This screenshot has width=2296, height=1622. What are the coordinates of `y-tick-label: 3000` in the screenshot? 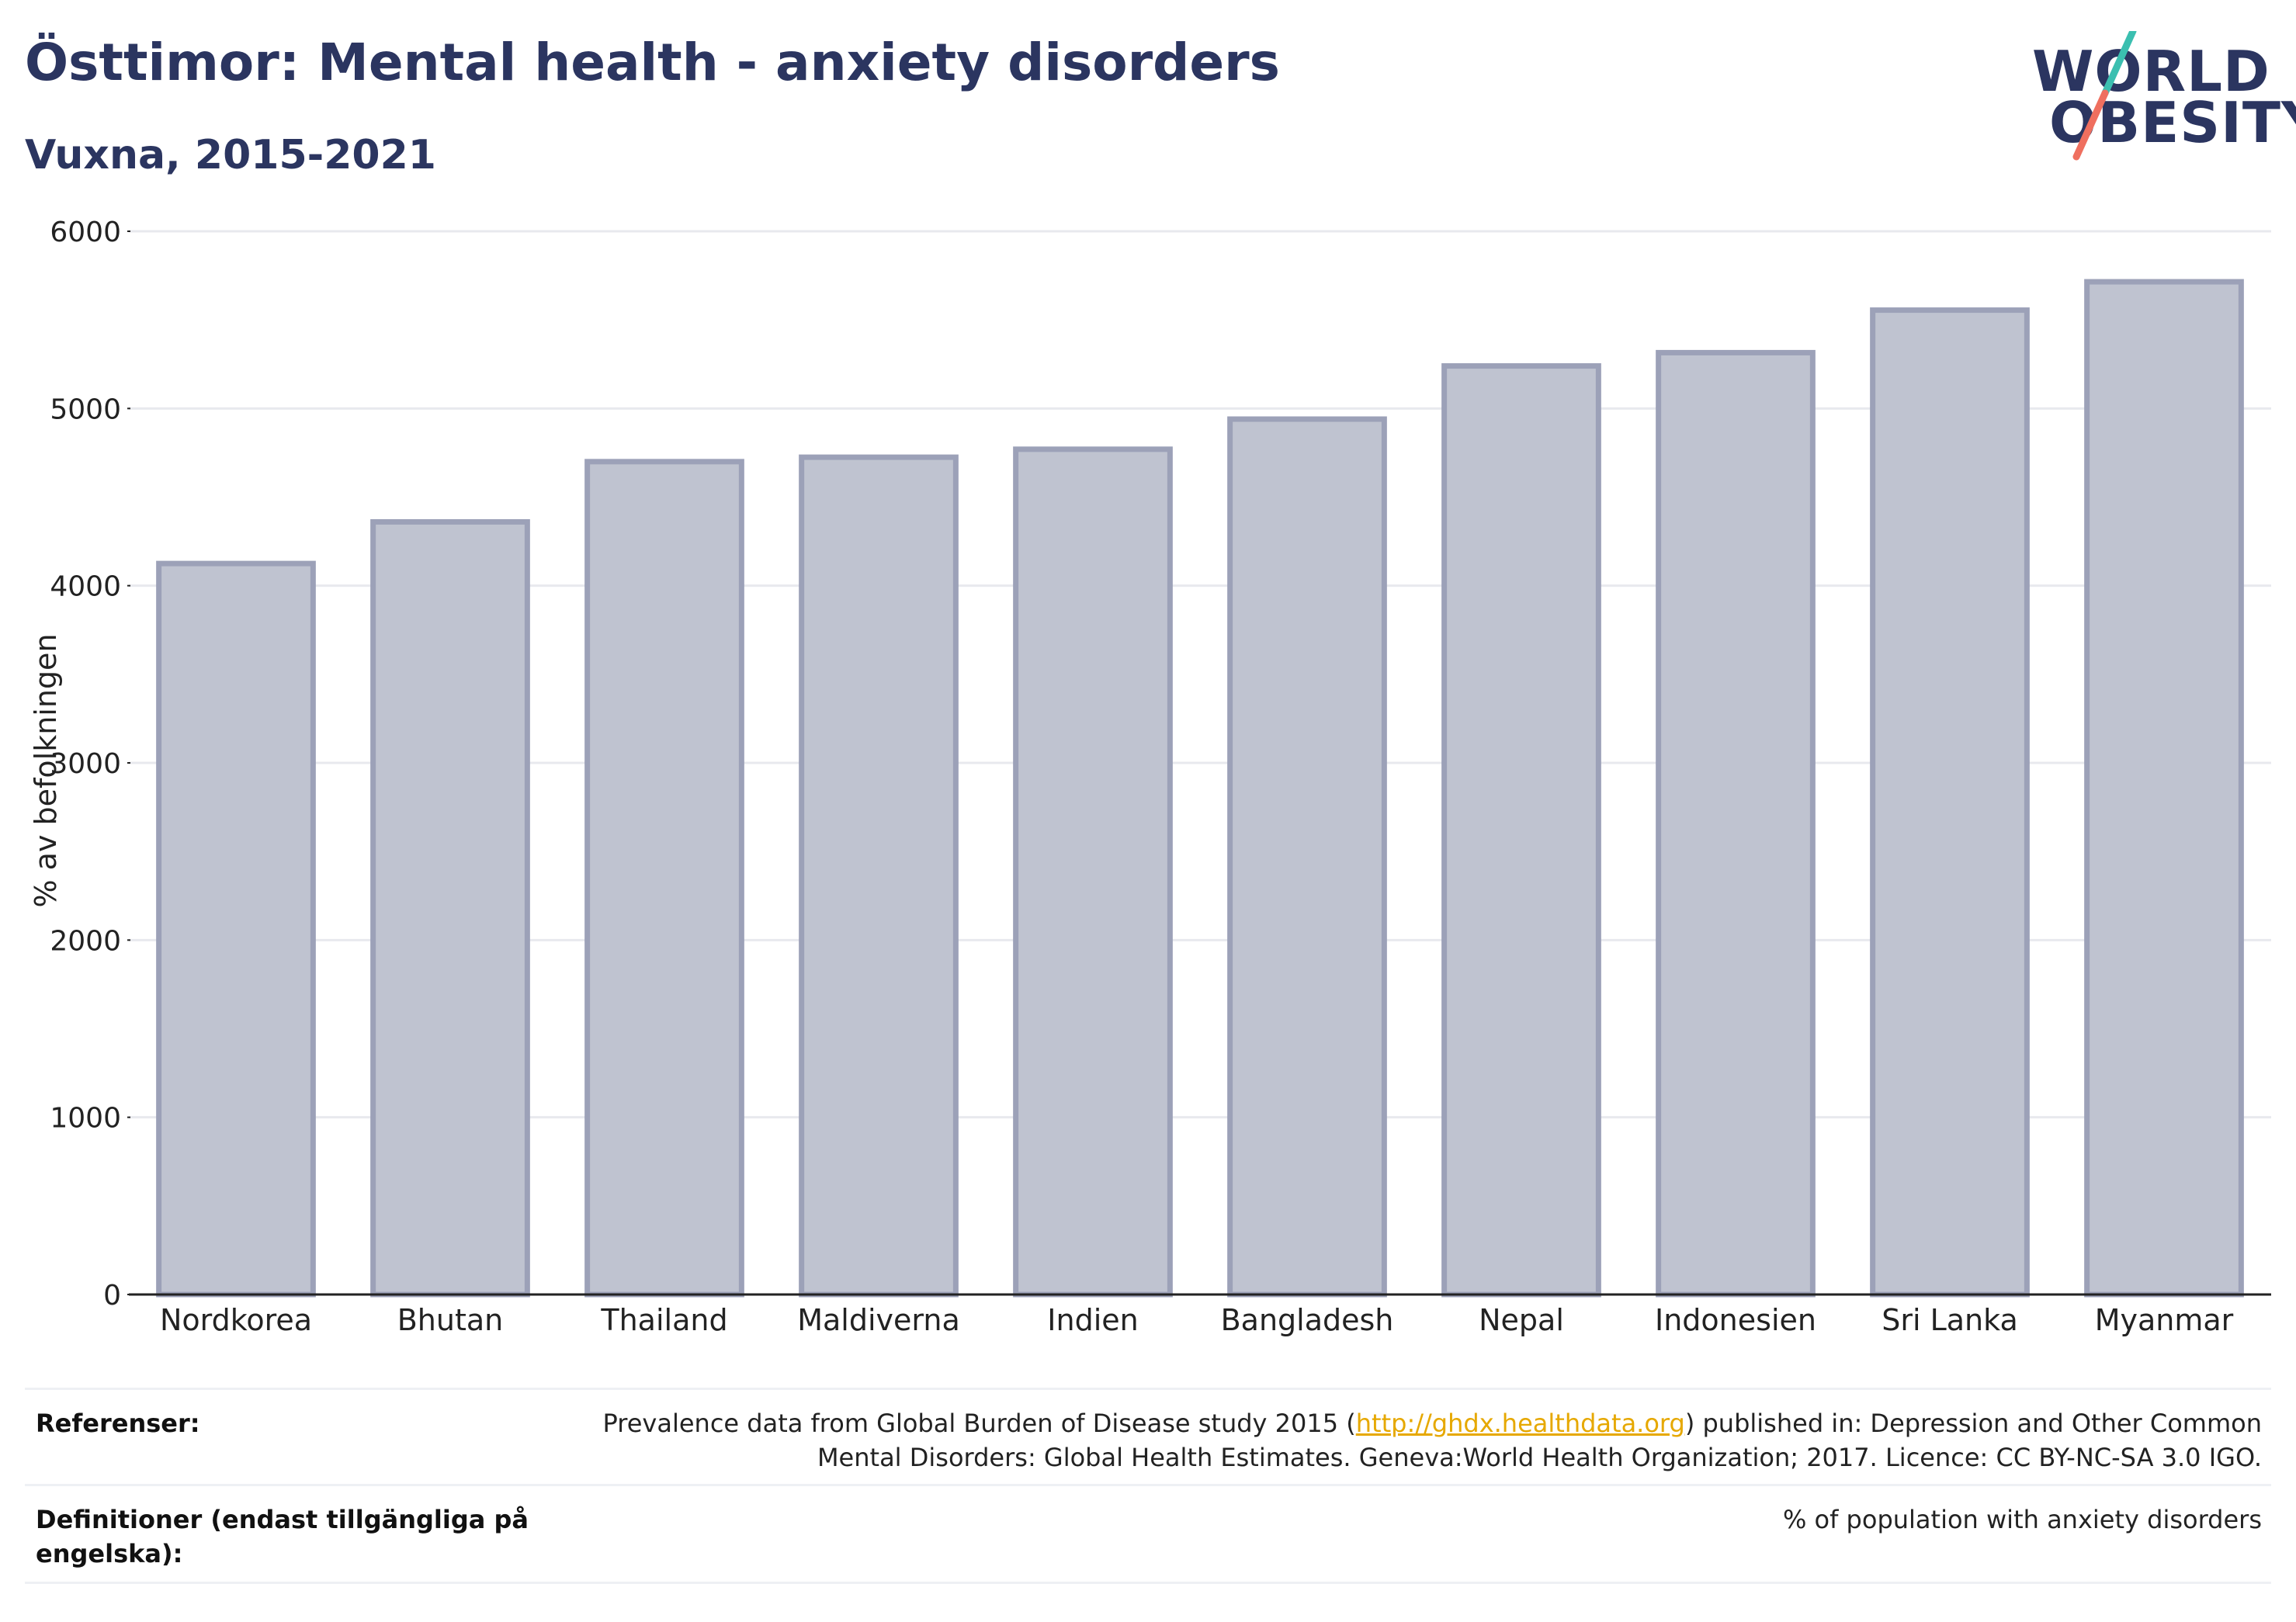 It's located at (85, 764).